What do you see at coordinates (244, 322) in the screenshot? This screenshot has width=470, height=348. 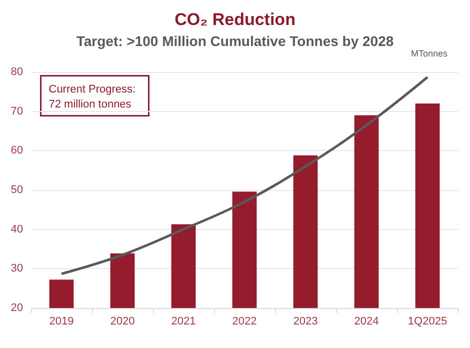 I see `x-tick-label: 2022` at bounding box center [244, 322].